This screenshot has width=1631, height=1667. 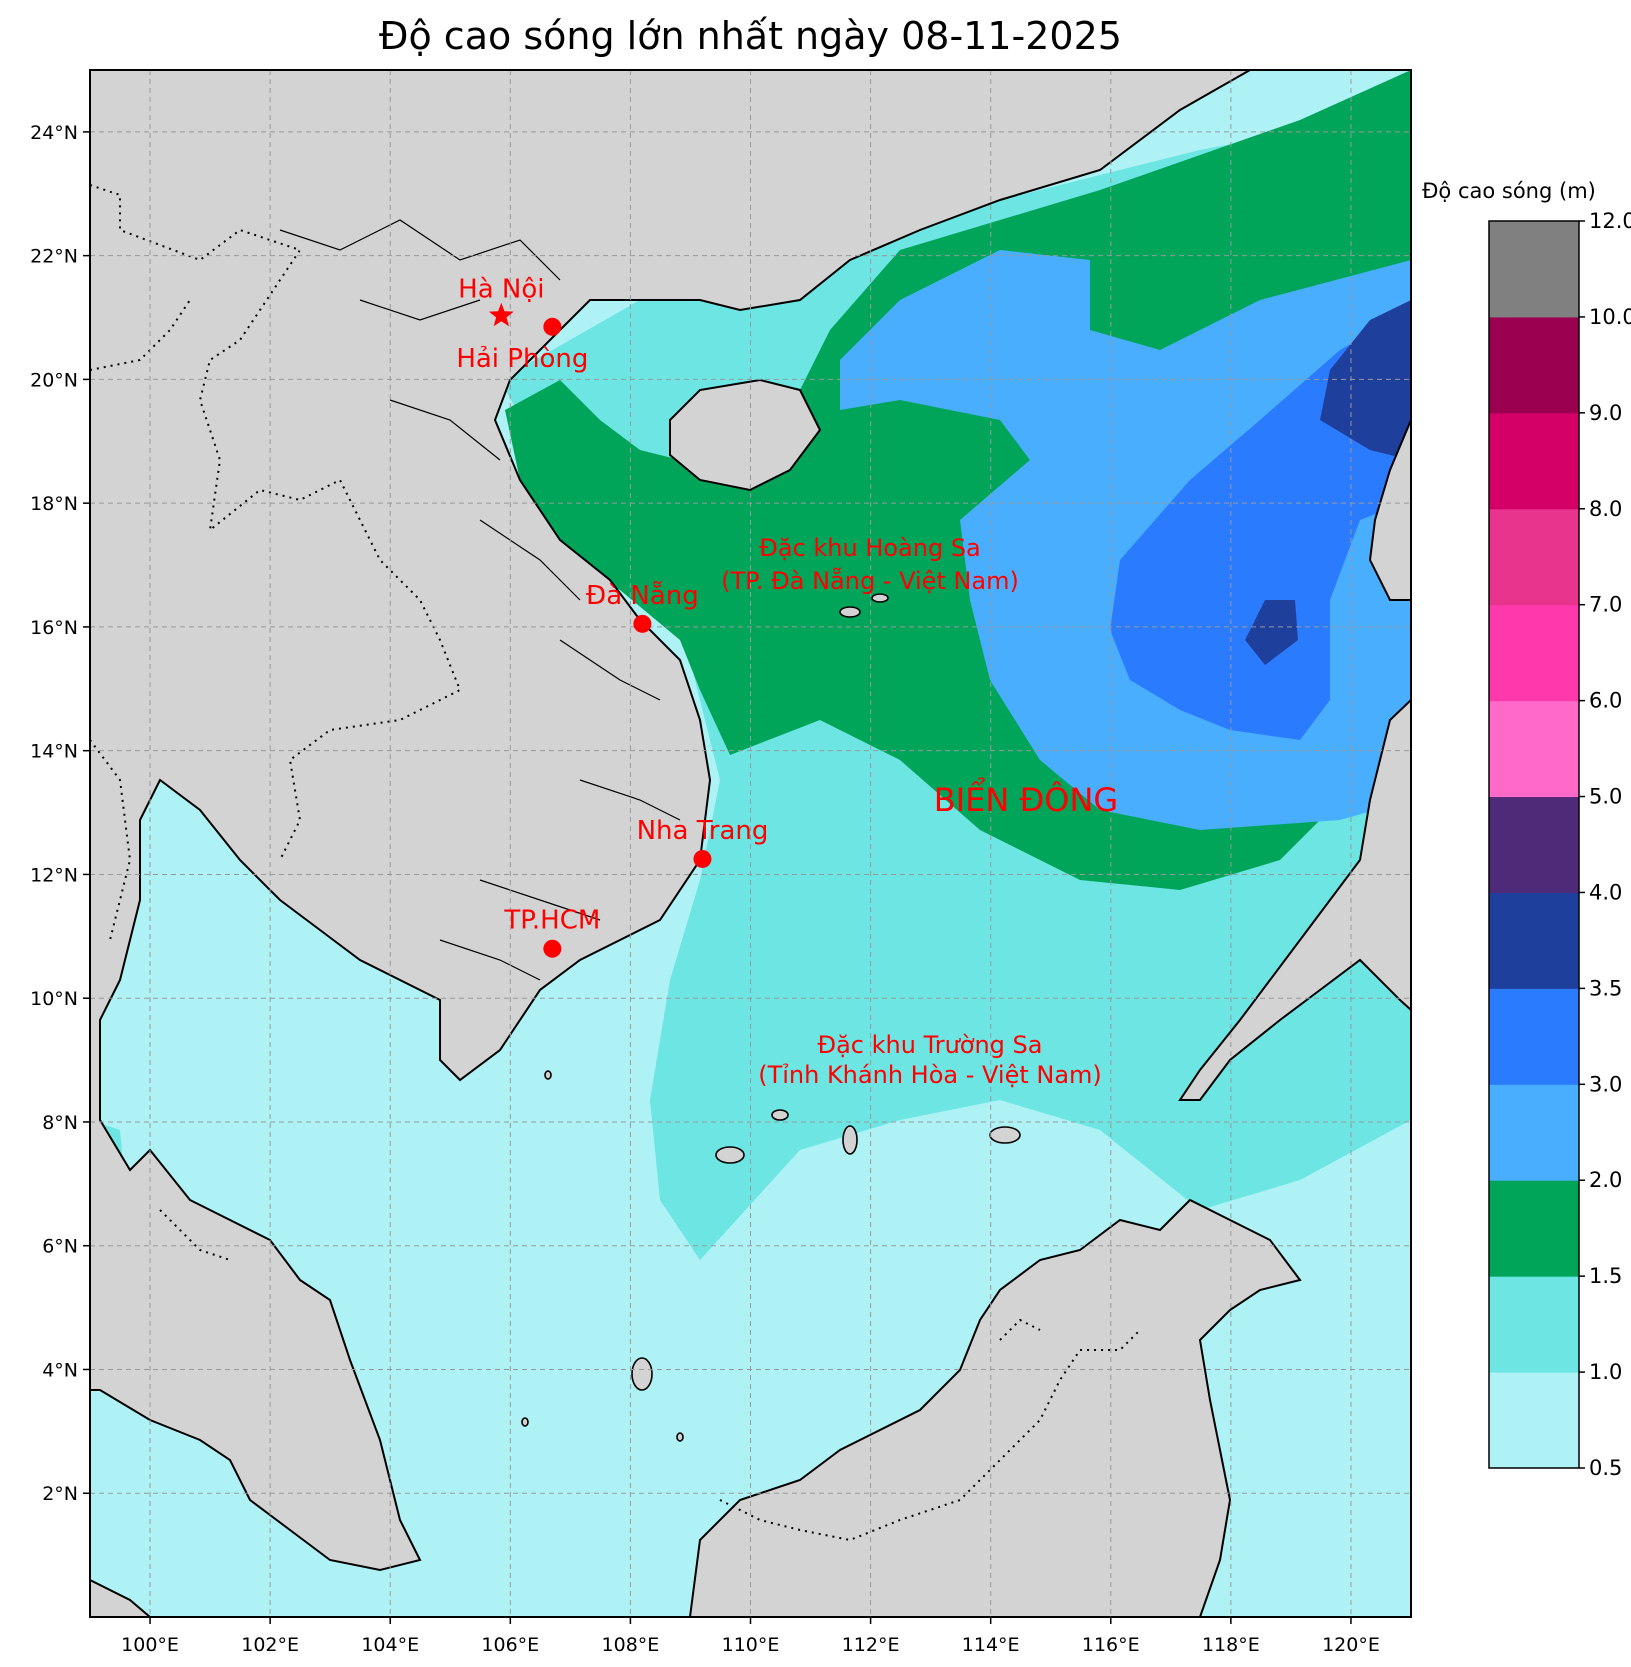 I want to click on lon-tick-label: 118°E, so click(x=1231, y=1645).